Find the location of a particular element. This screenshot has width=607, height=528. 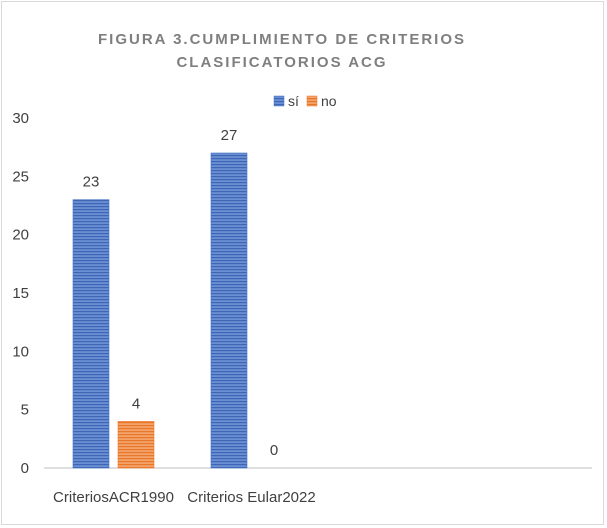

y-tick-label: 15 is located at coordinates (20, 293).